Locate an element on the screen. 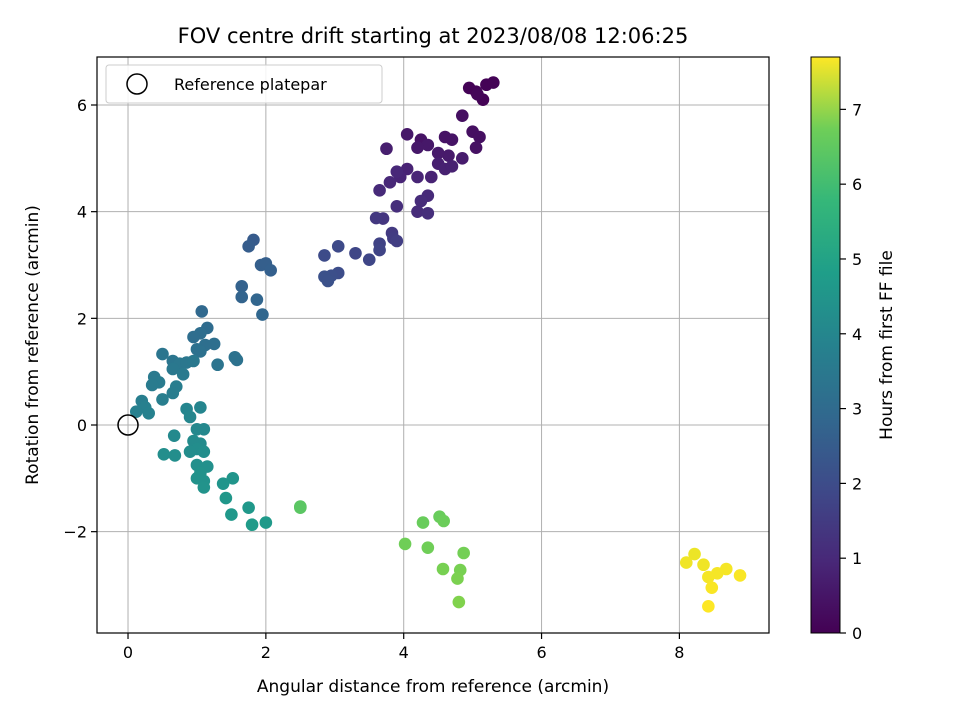  y-tick-label: 0 is located at coordinates (82, 425).